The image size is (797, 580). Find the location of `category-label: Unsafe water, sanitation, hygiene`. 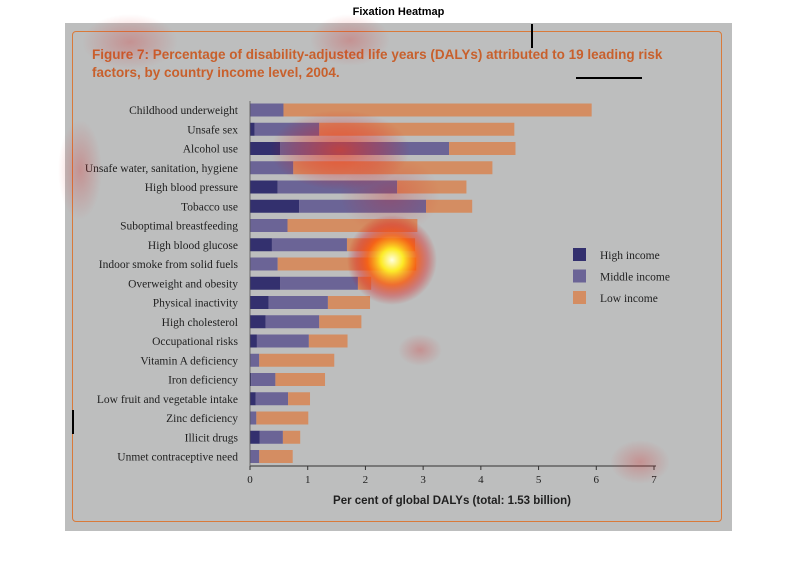

category-label: Unsafe water, sanitation, hygiene is located at coordinates (161, 169).